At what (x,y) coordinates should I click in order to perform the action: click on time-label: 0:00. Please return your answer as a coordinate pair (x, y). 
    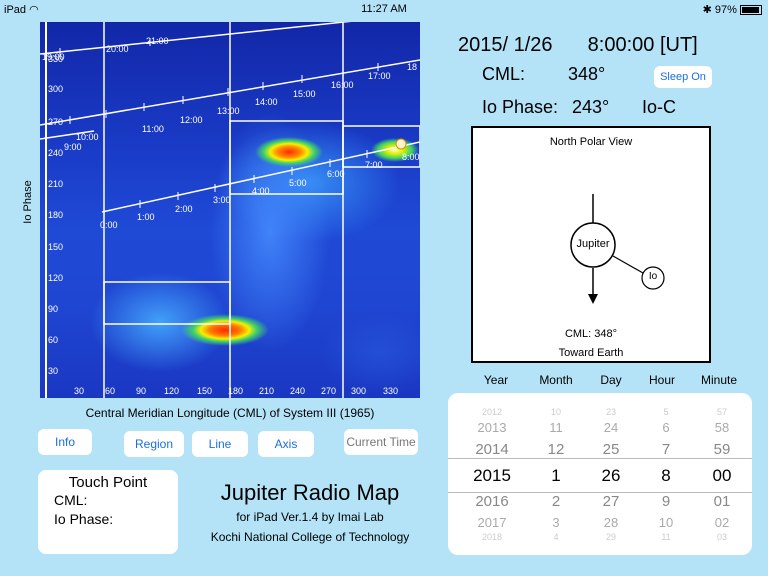
    Looking at the image, I should click on (109, 225).